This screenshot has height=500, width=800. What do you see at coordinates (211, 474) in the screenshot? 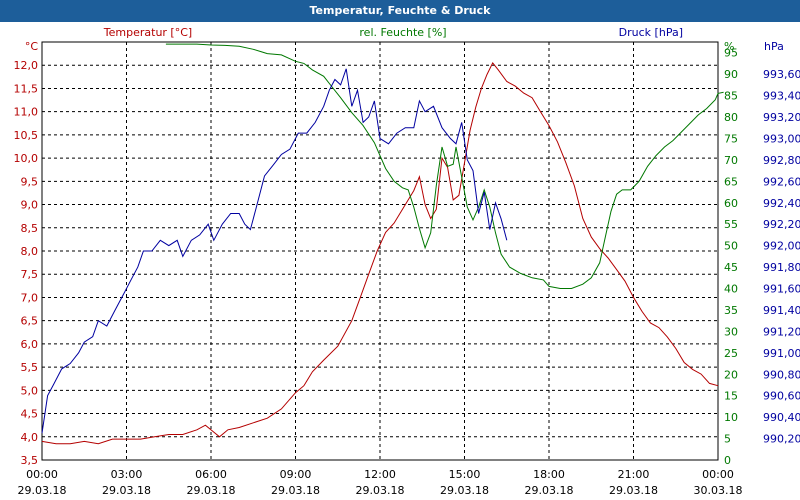
I see `x-tick-time: 06:00` at bounding box center [211, 474].